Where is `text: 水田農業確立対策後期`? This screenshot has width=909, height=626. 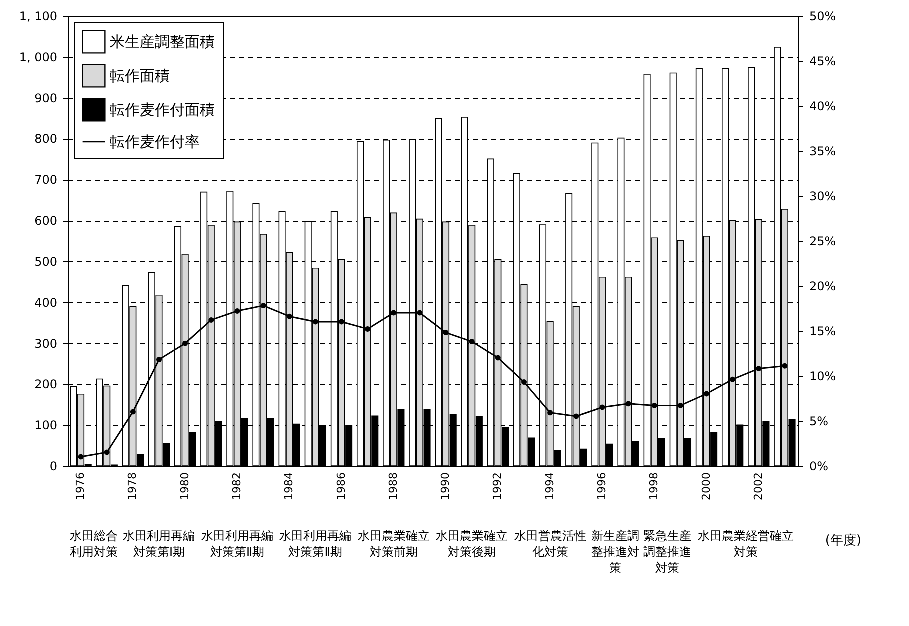 text: 水田農業確立対策後期 is located at coordinates (472, 544).